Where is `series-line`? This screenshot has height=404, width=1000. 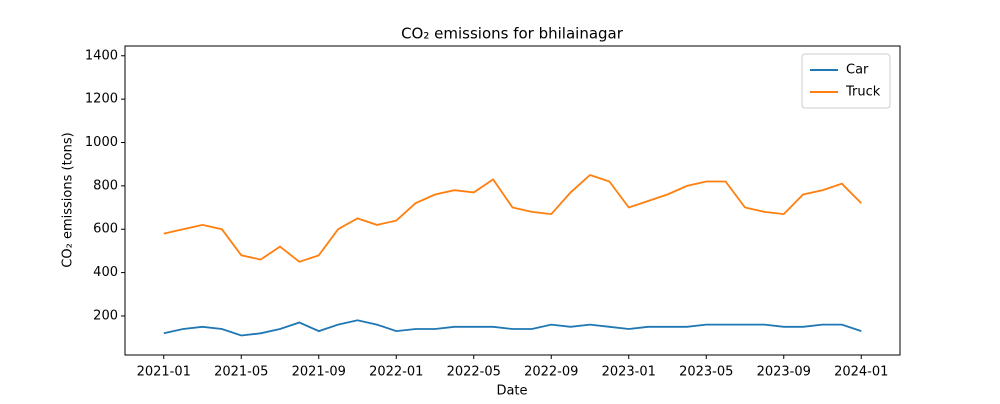
series-line is located at coordinates (512, 328).